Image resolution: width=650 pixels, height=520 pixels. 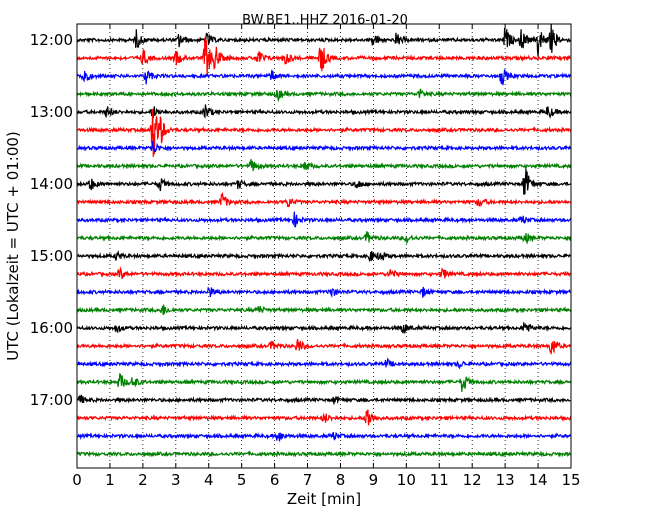 I want to click on x-tick-label: 15, so click(x=570, y=480).